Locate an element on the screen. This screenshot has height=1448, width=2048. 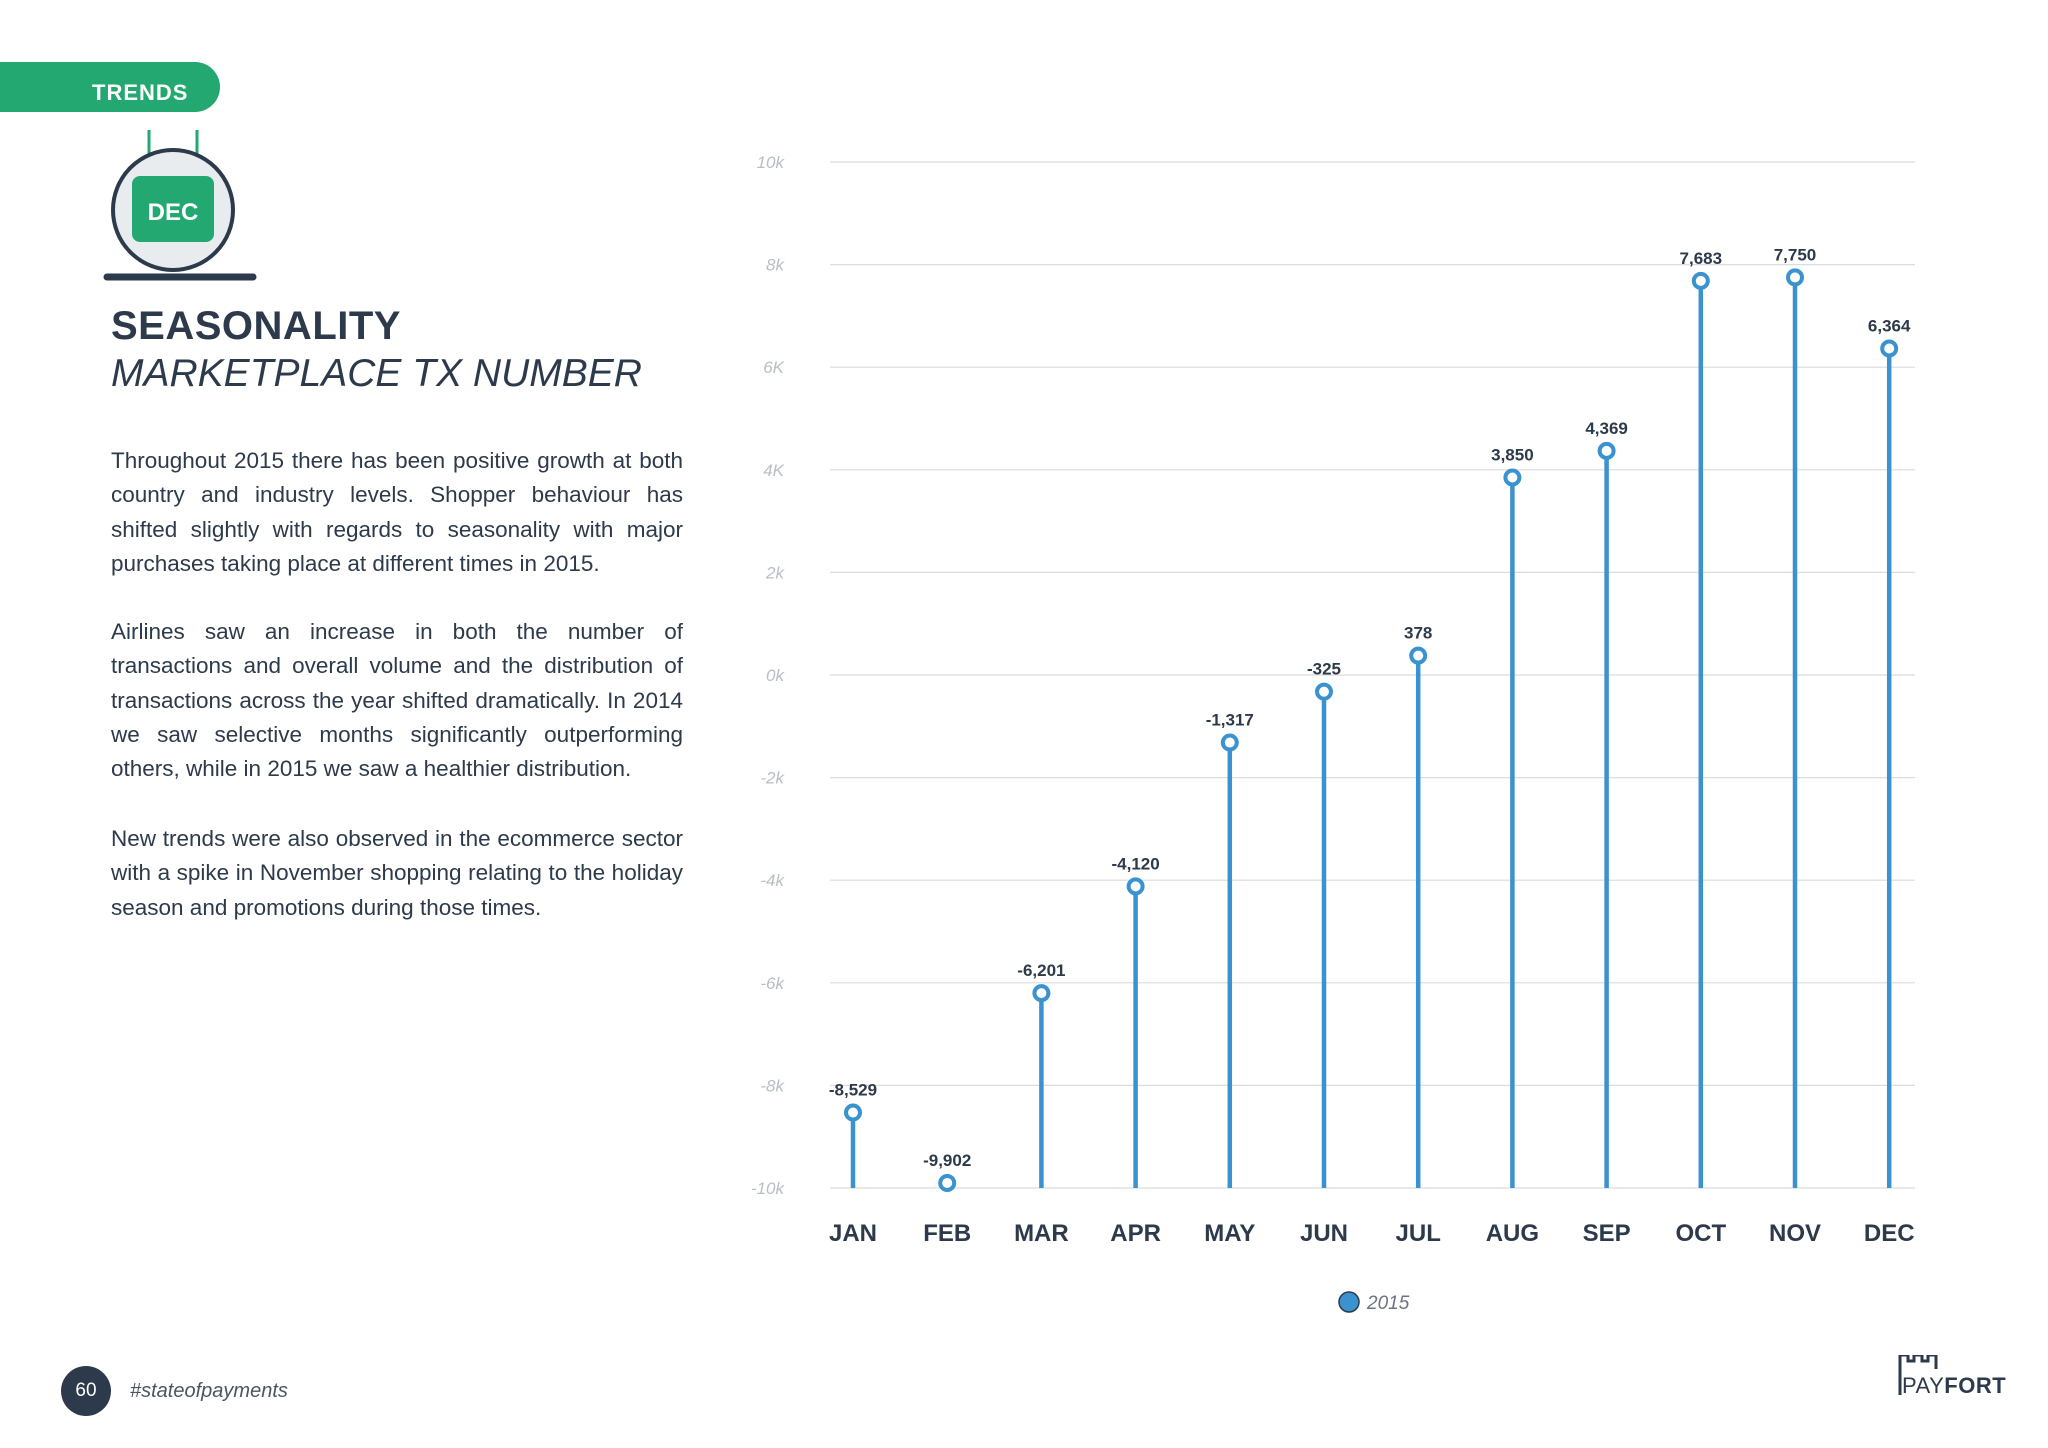
y-tick-label: 4K is located at coordinates (773, 470).